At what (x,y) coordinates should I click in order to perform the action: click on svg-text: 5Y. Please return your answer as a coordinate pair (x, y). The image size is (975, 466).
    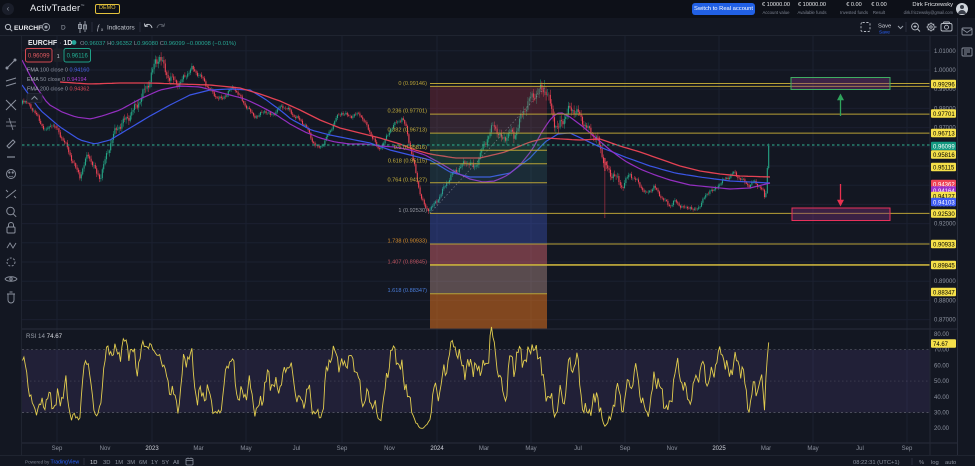
    Looking at the image, I should click on (165, 463).